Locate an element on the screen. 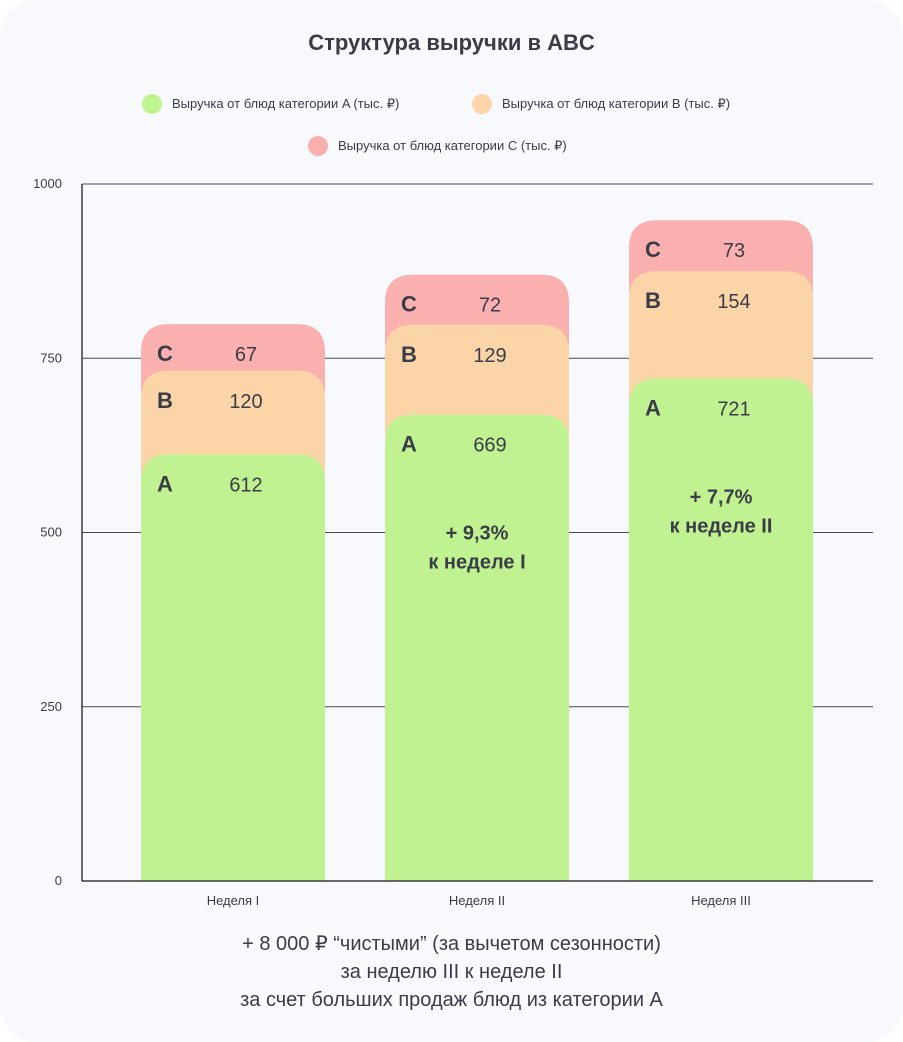 This screenshot has height=1042, width=903. legend-swatch-c is located at coordinates (318, 146).